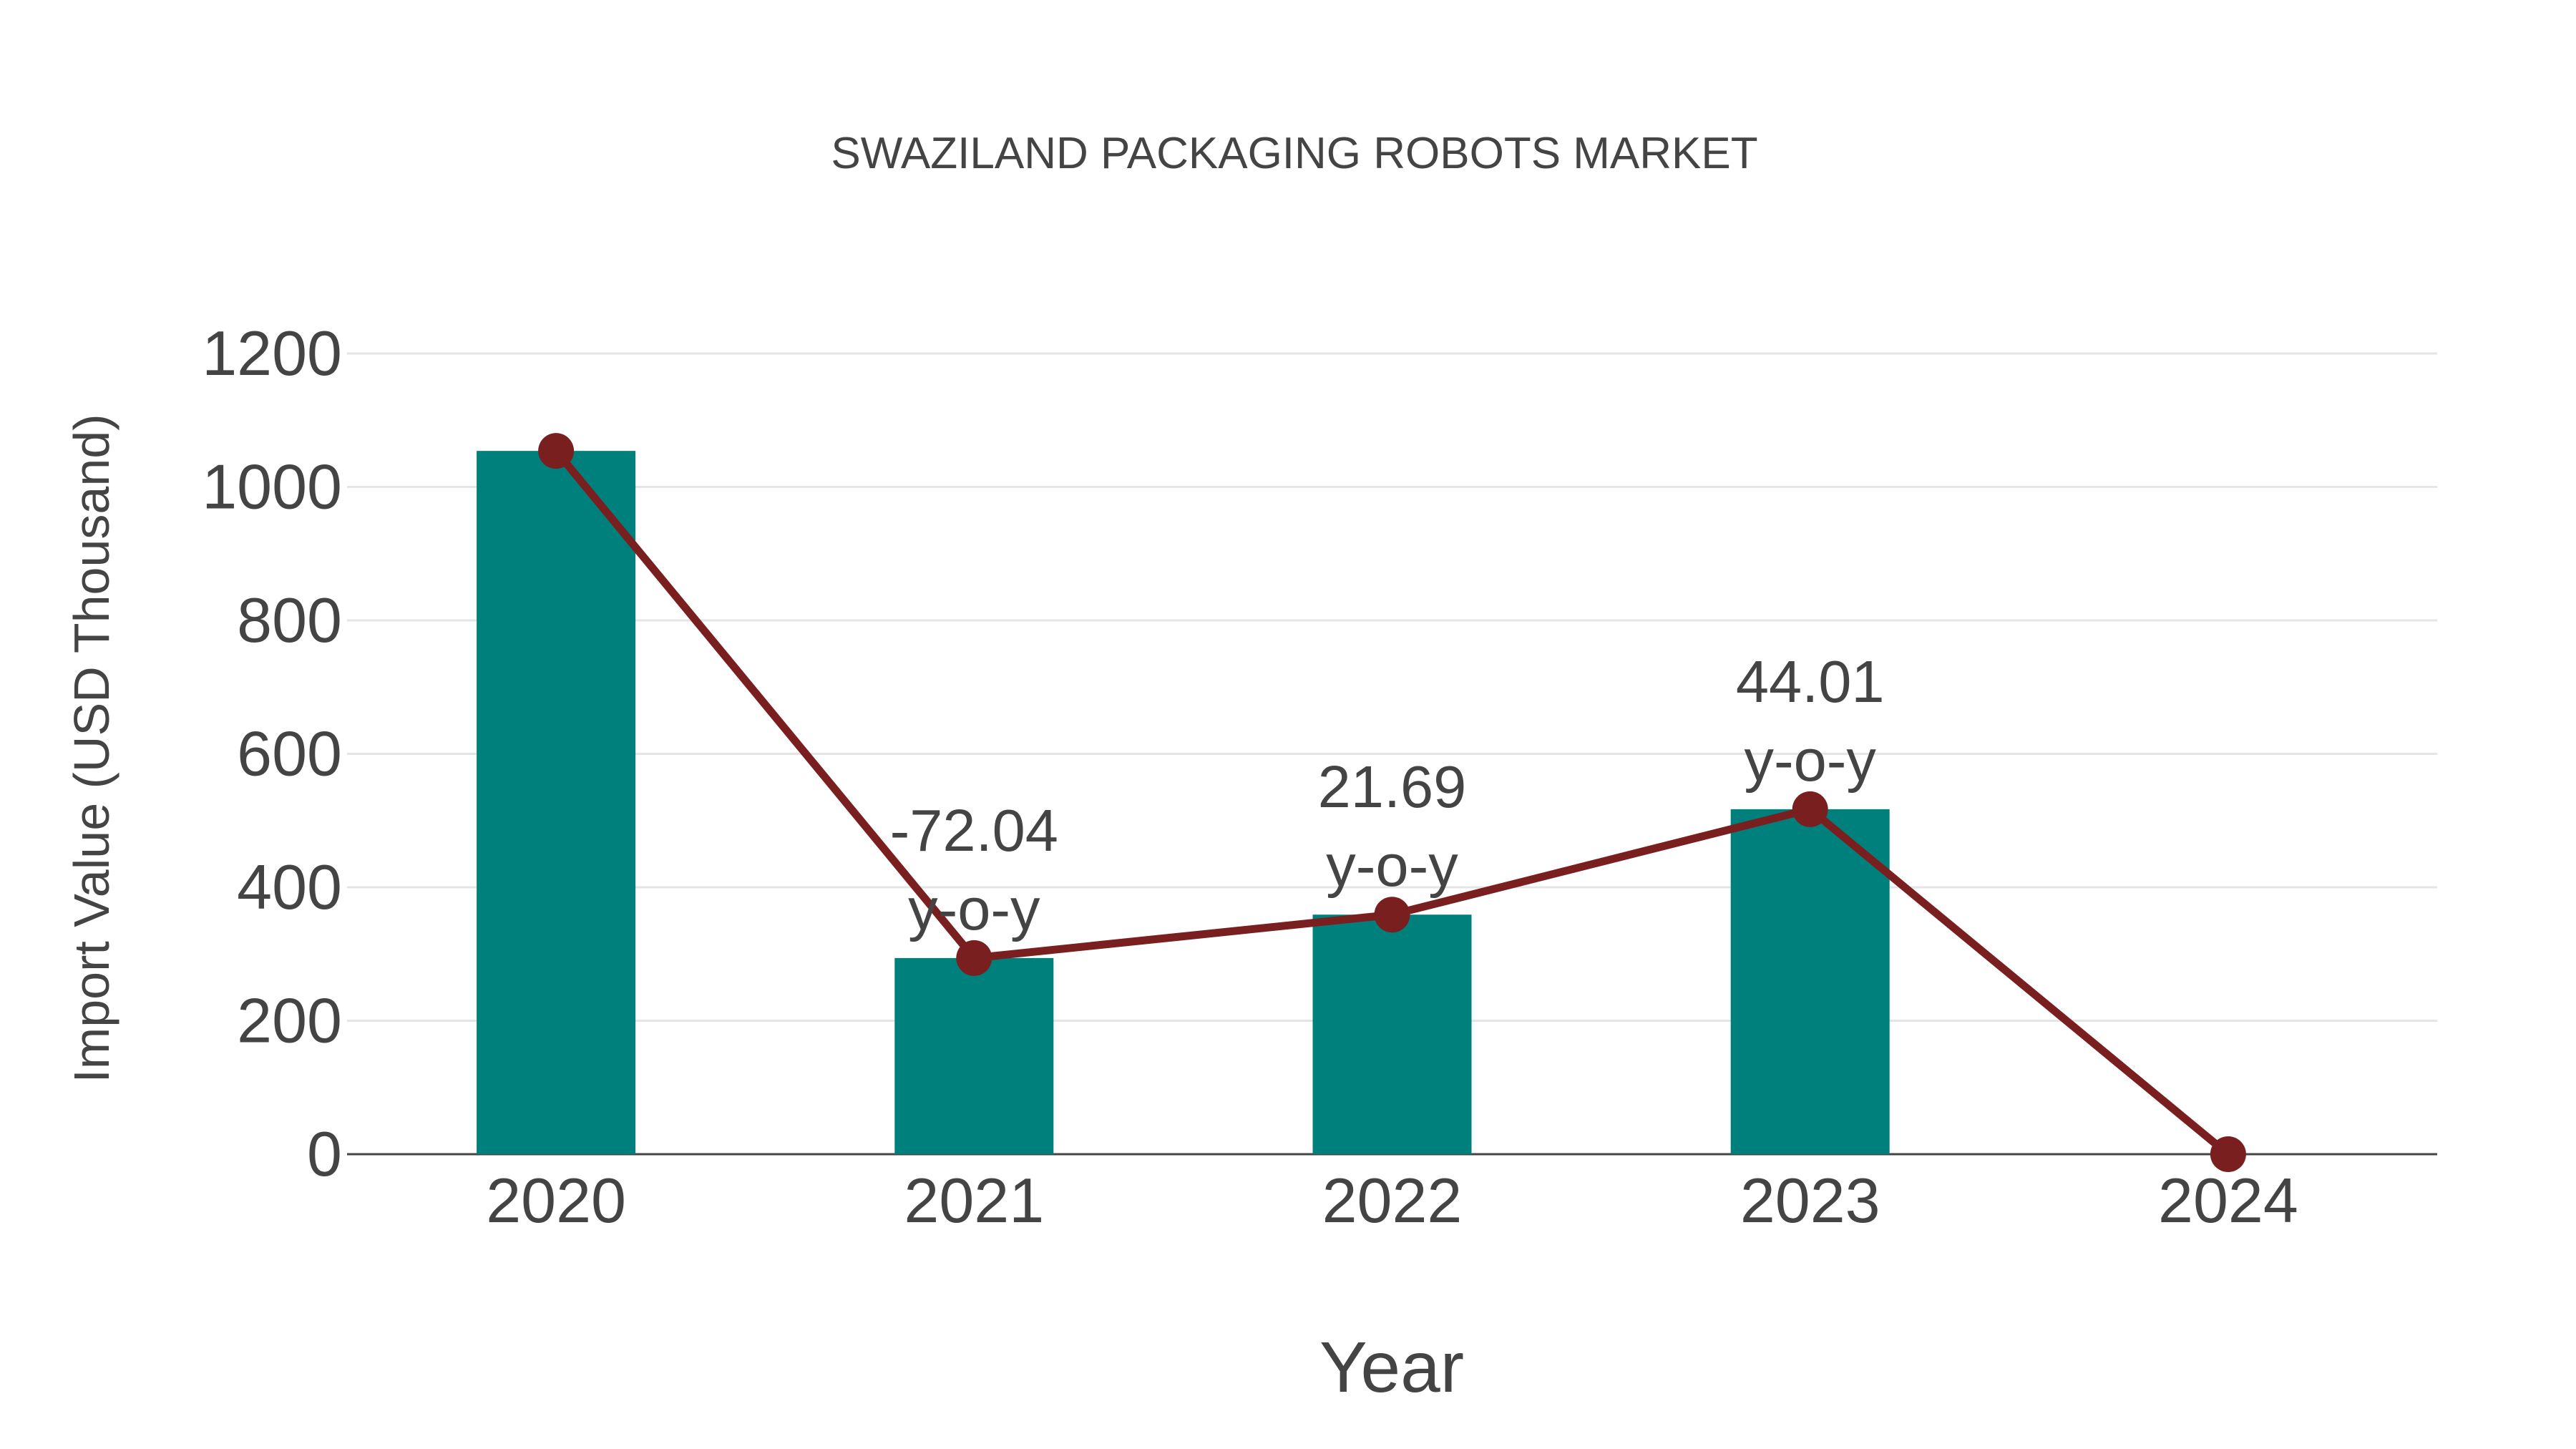  What do you see at coordinates (289, 887) in the screenshot?
I see `y-tick-label: 400` at bounding box center [289, 887].